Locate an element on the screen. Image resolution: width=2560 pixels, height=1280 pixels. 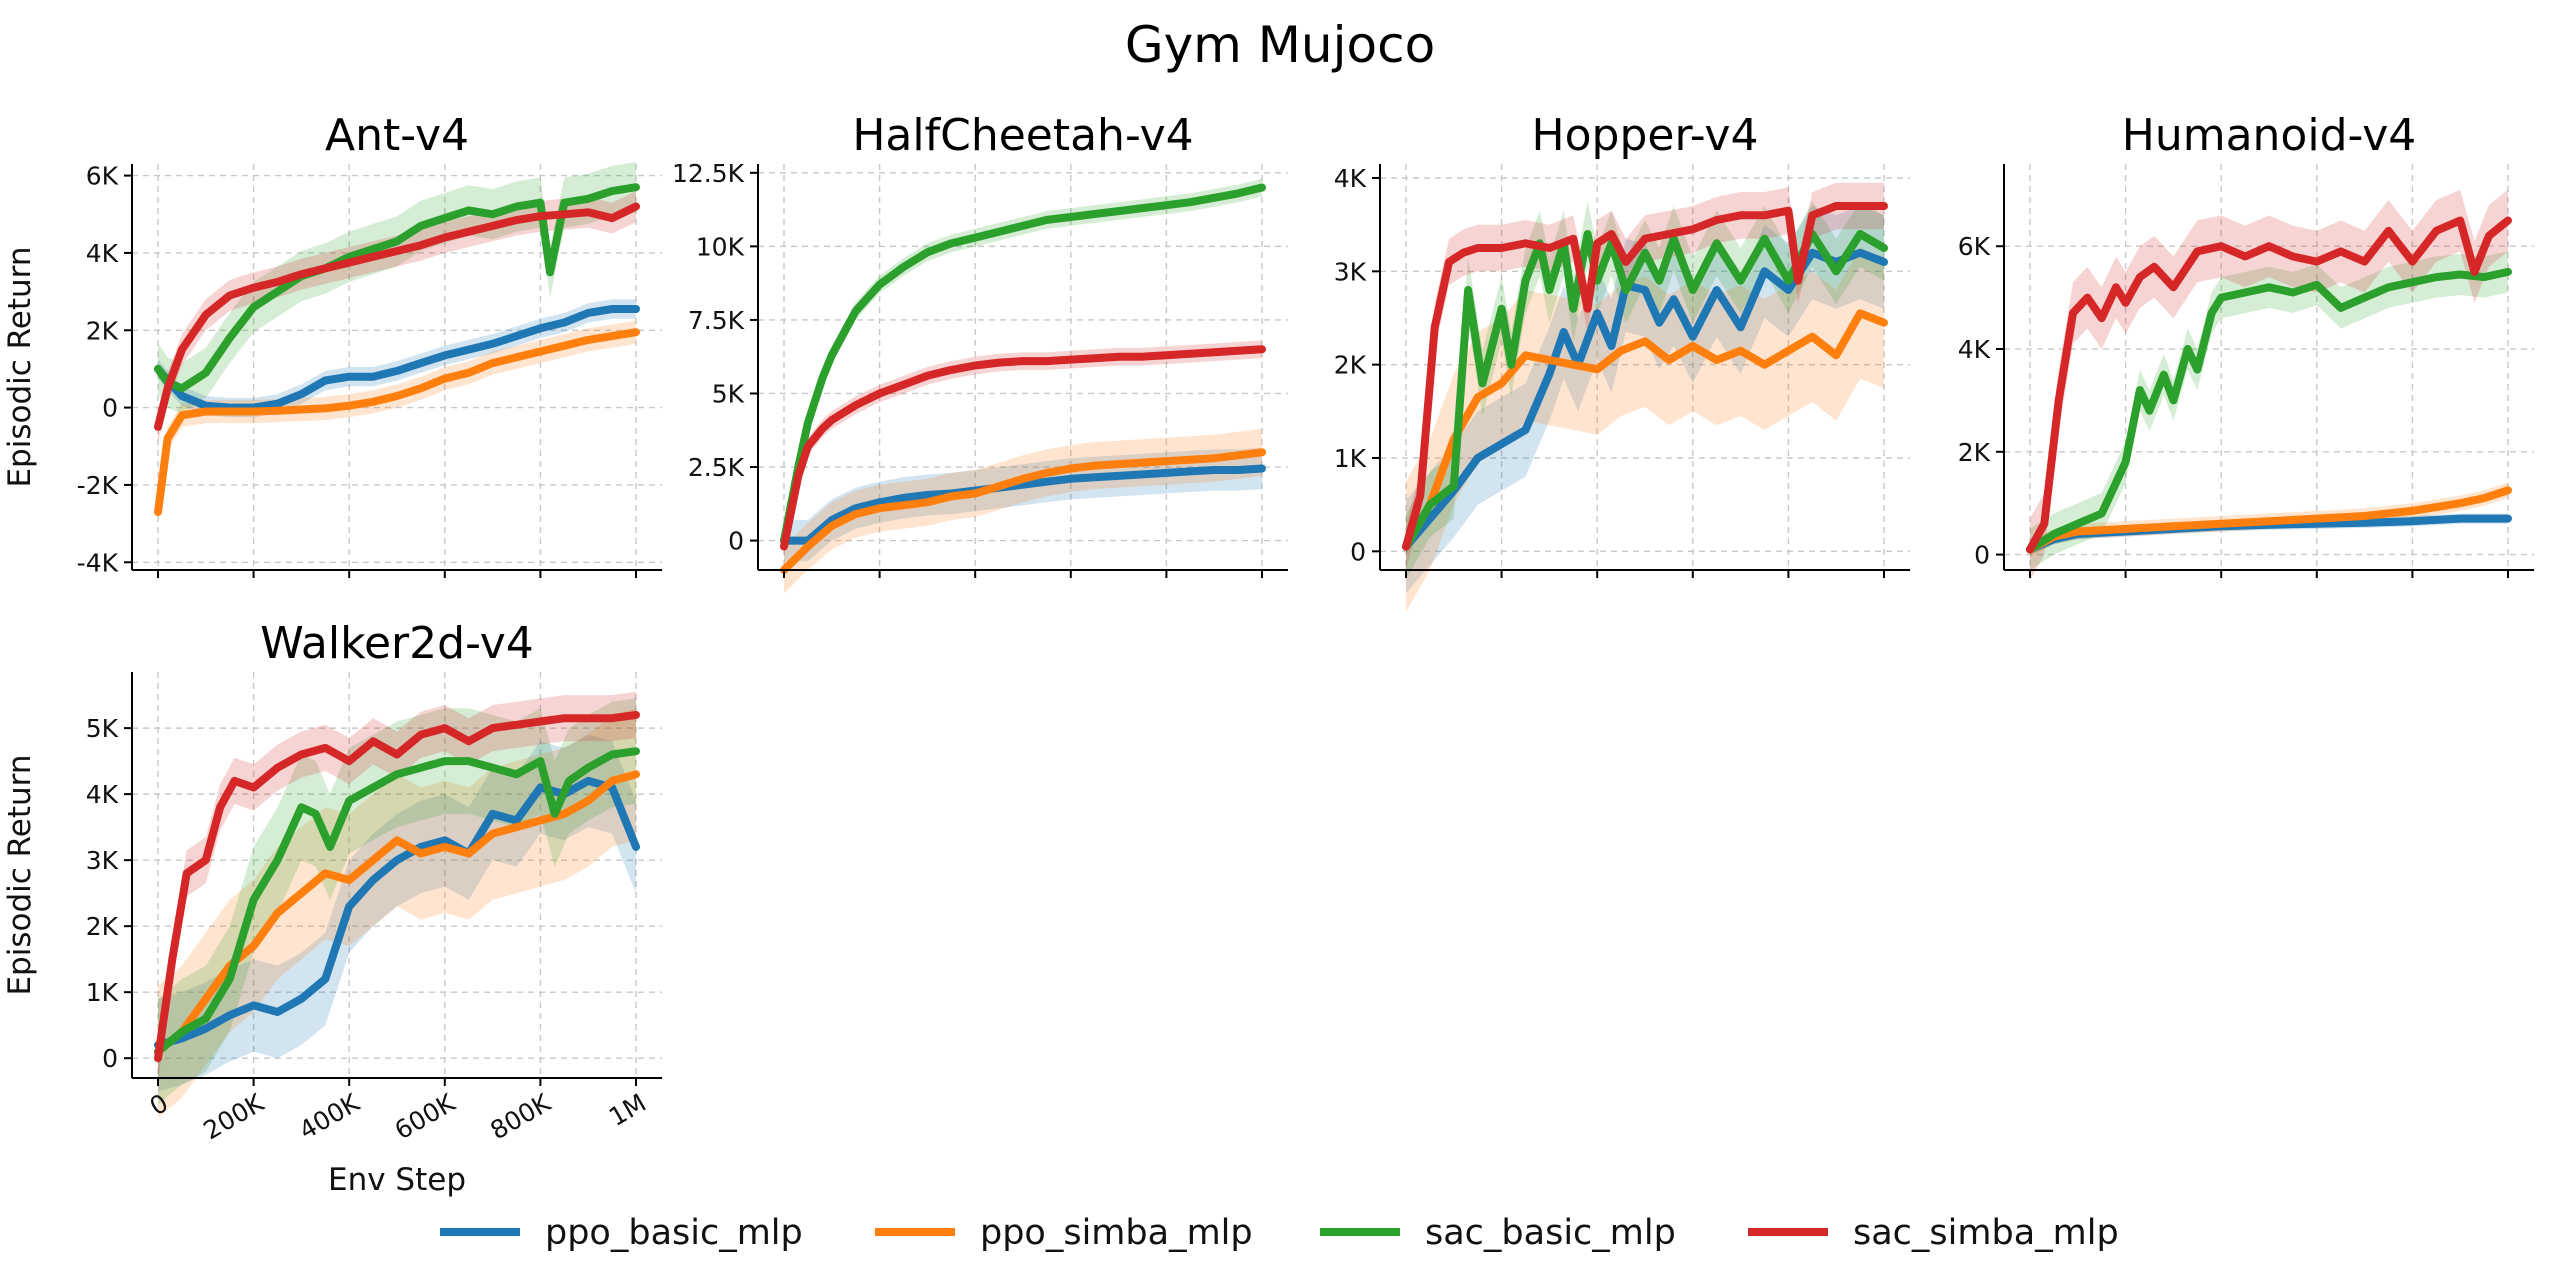
subplot-humanoid-v4: 0 2K 4K 6K Humanoid-v4 is located at coordinates (2246, 345).